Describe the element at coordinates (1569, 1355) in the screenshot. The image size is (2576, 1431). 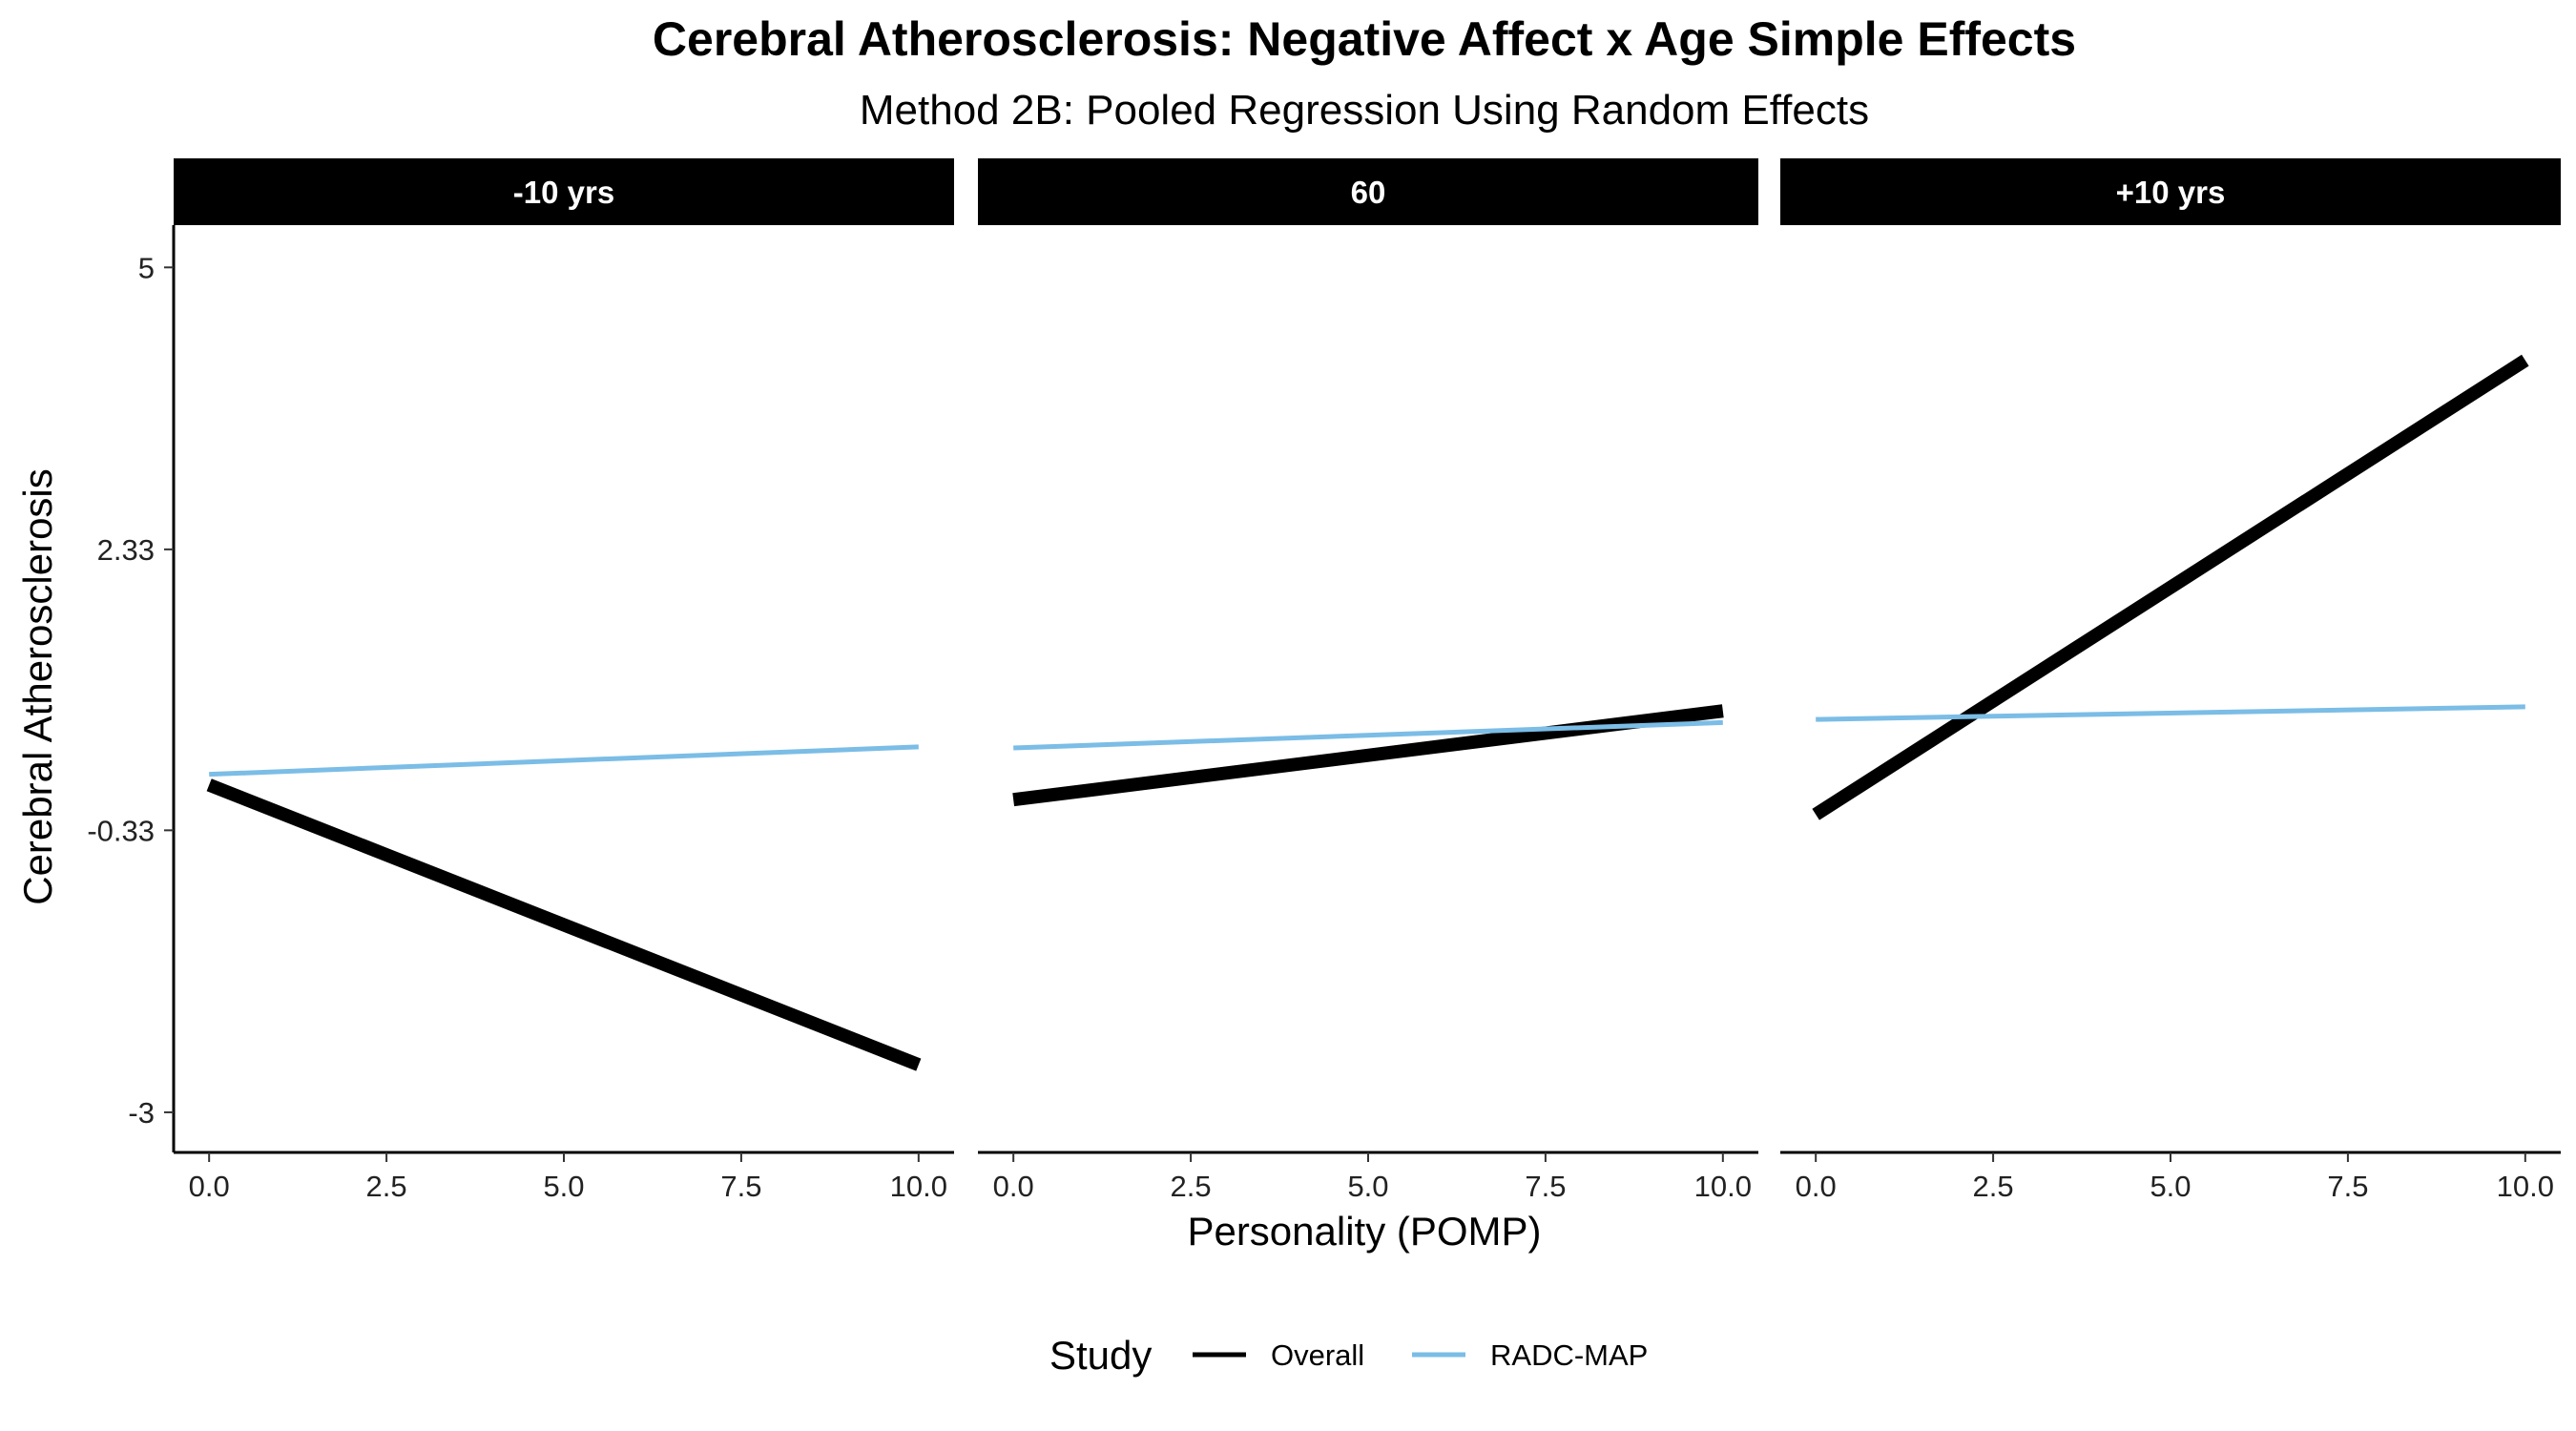
I see `legend-label-radc-map: RADC-MAP` at that location.